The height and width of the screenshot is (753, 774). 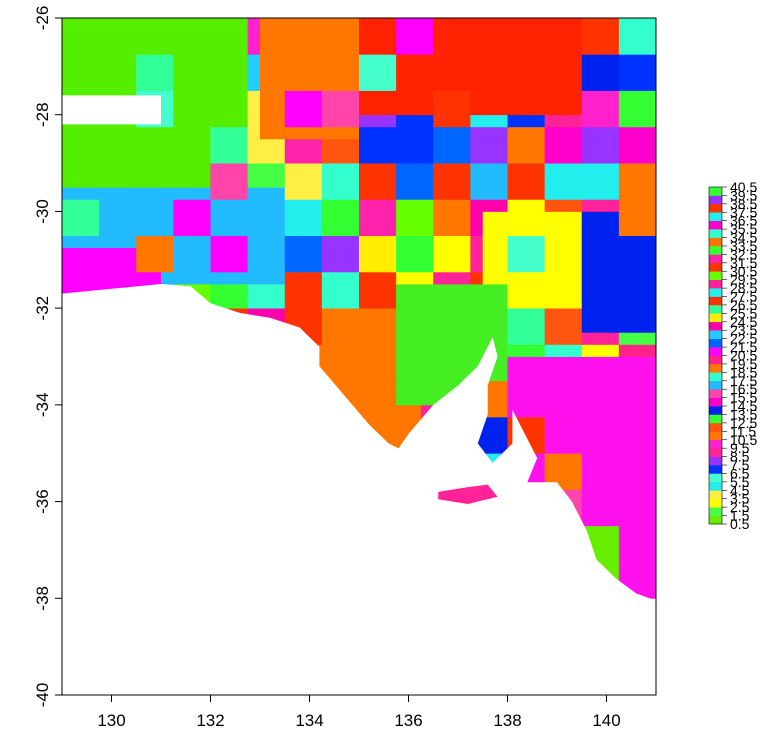 What do you see at coordinates (359, 712) in the screenshot?
I see `x-axis: 130 132 134 136 138 140` at bounding box center [359, 712].